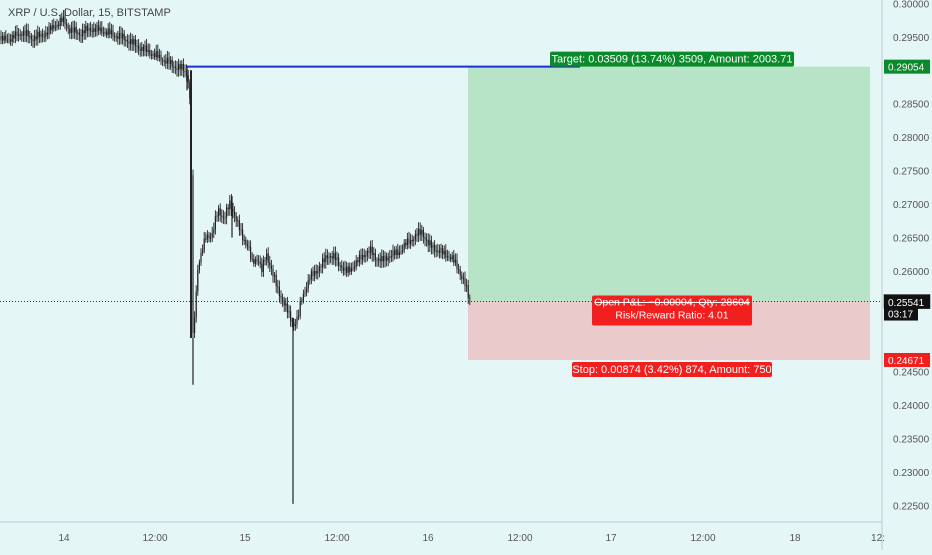 The height and width of the screenshot is (555, 932). Describe the element at coordinates (64, 538) in the screenshot. I see `time-tick-label: 14` at that location.